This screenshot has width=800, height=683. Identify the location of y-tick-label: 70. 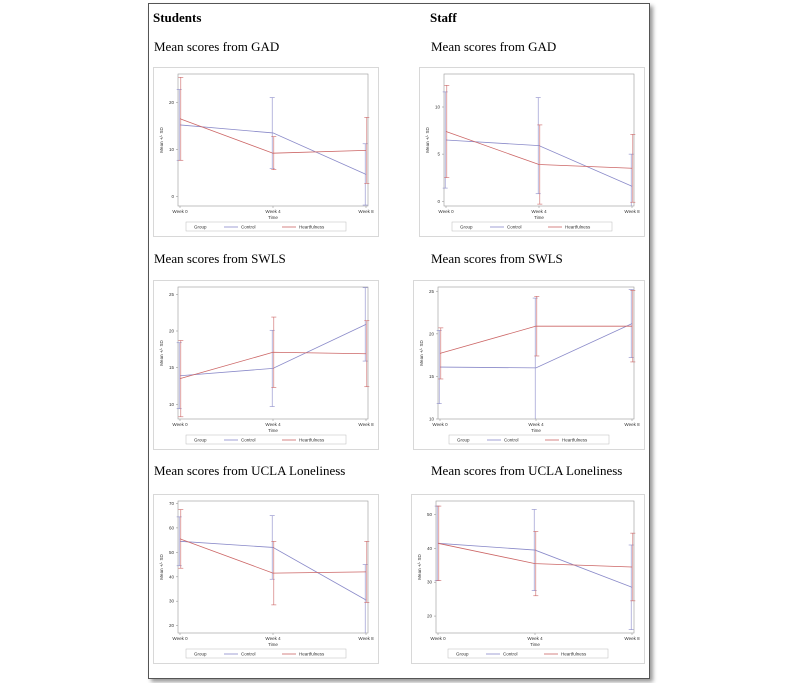
(172, 503).